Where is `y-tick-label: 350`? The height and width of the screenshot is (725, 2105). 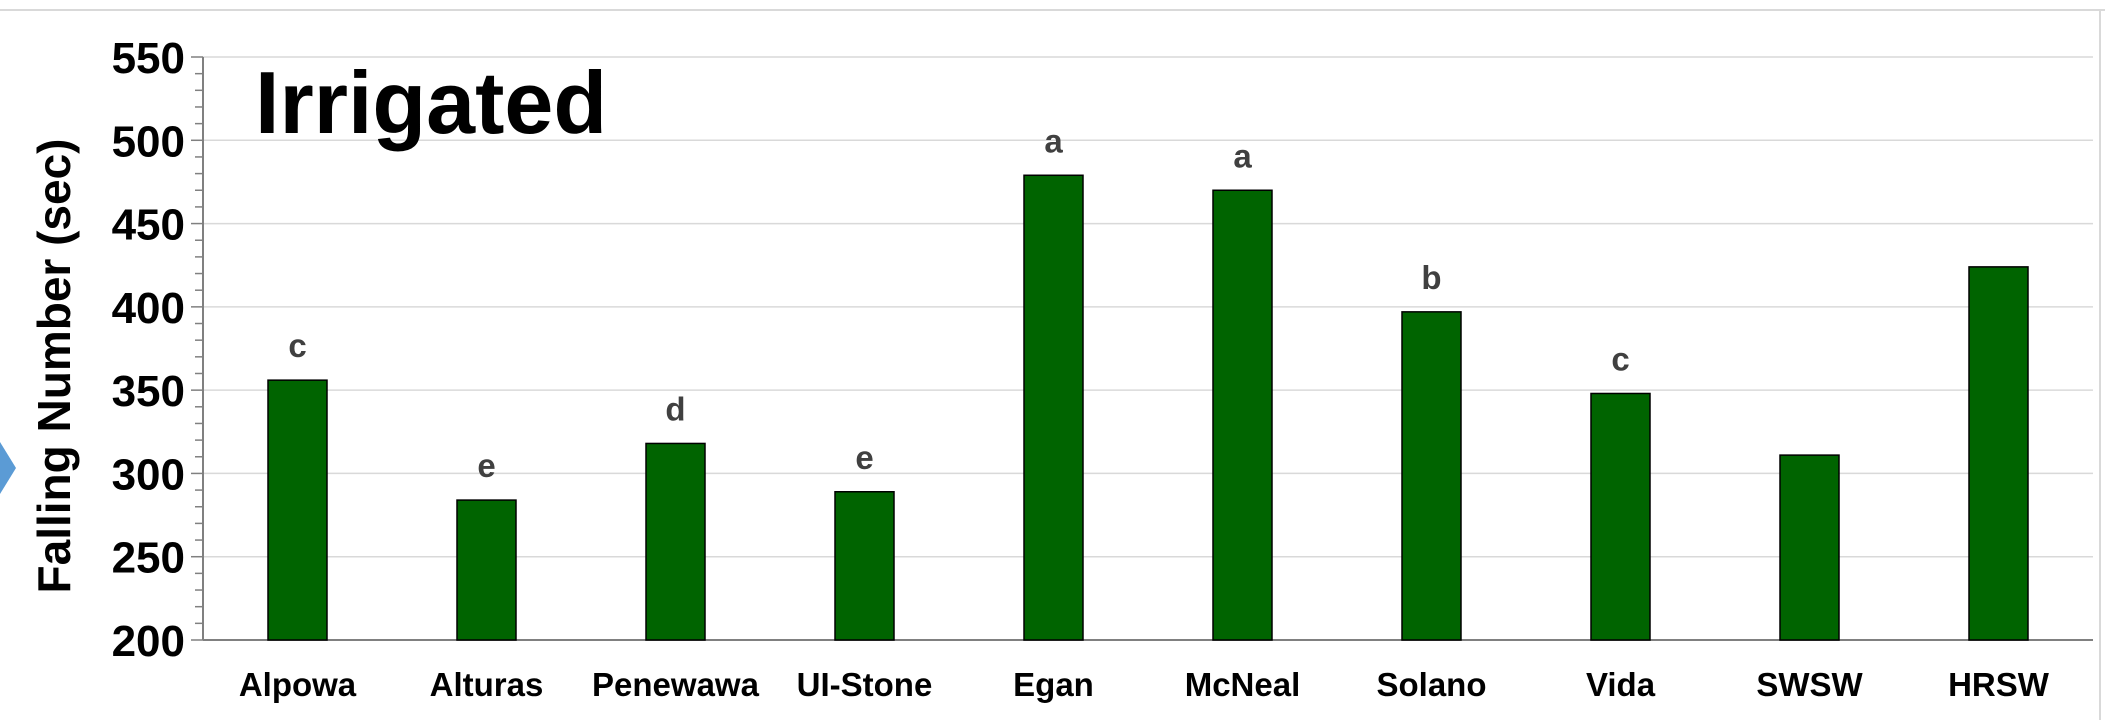
y-tick-label: 350 is located at coordinates (148, 391).